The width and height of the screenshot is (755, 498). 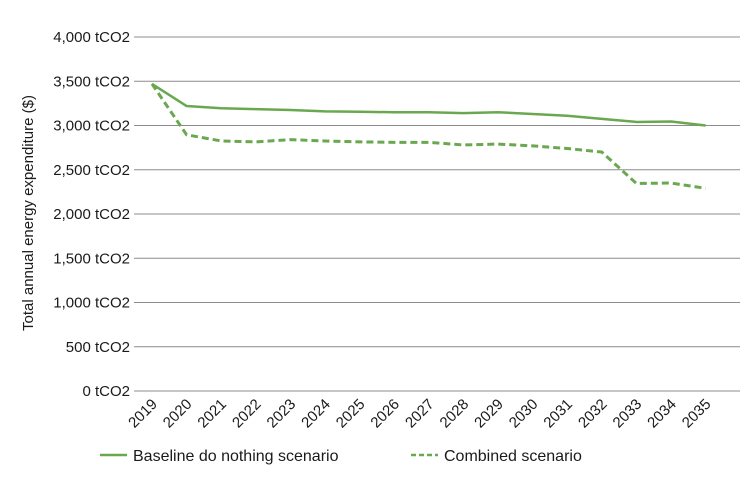 I want to click on y-tick-label: 1,500 tCO2, so click(x=91, y=258).